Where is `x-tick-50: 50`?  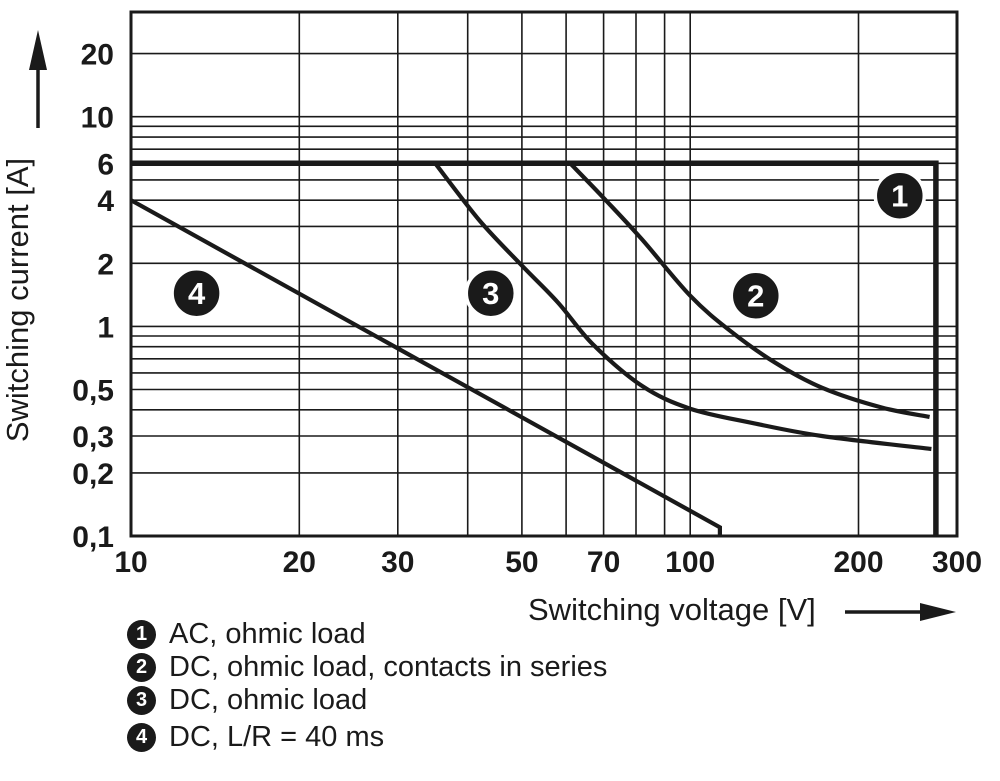 x-tick-50: 50 is located at coordinates (521, 562).